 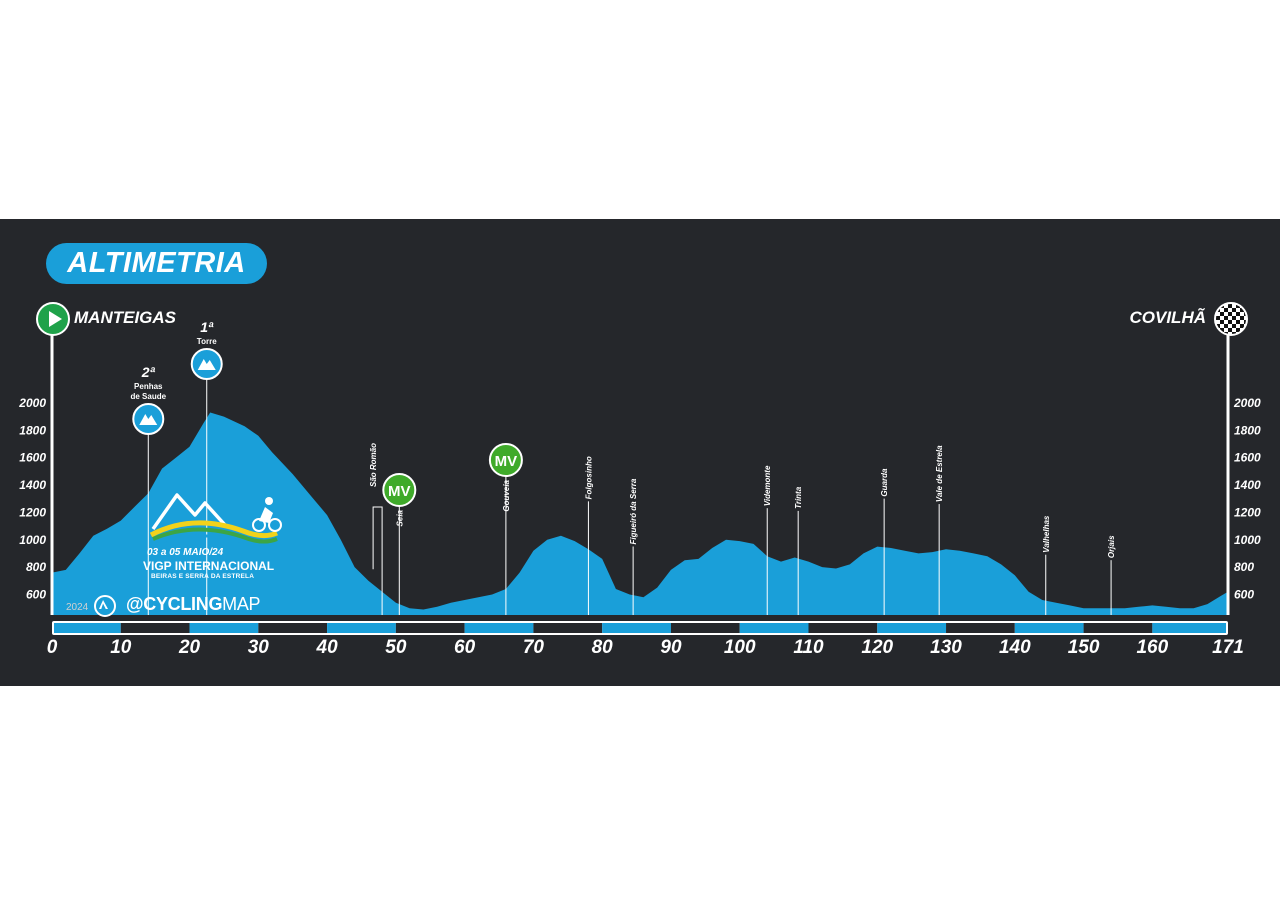 I want to click on climb-category: 2ª, so click(x=148, y=372).